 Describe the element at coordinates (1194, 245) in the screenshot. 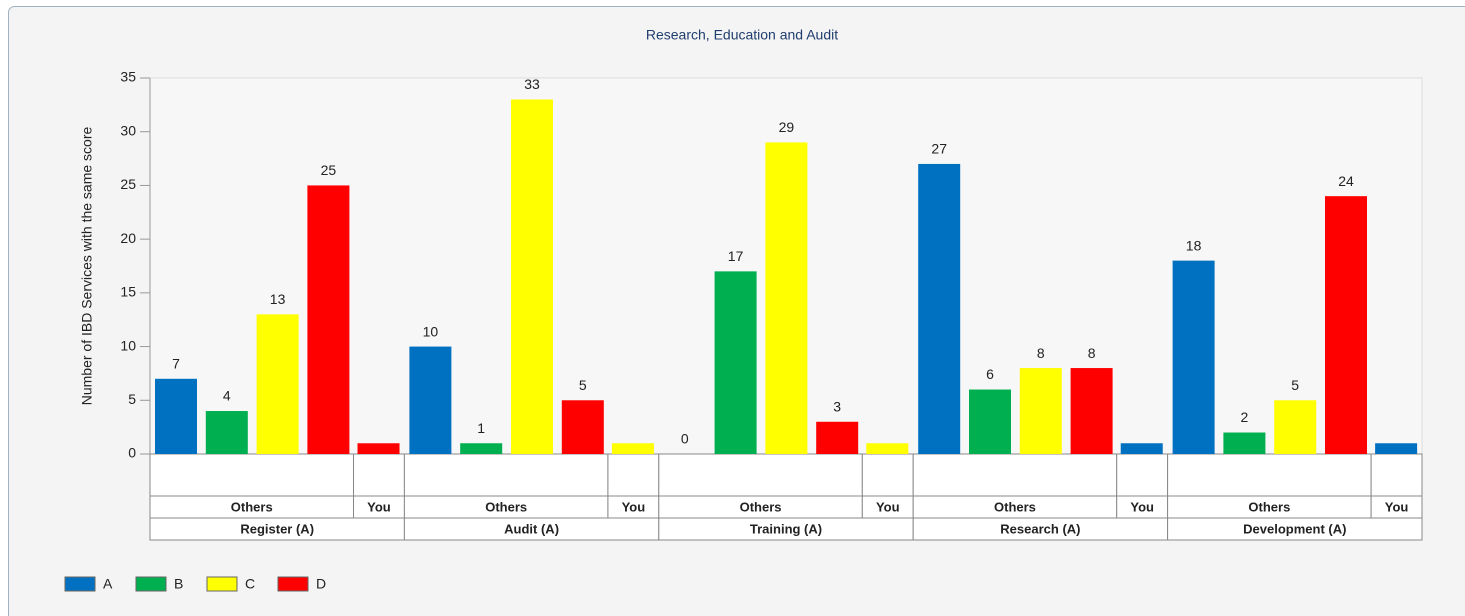

I see `data-label: 18` at that location.